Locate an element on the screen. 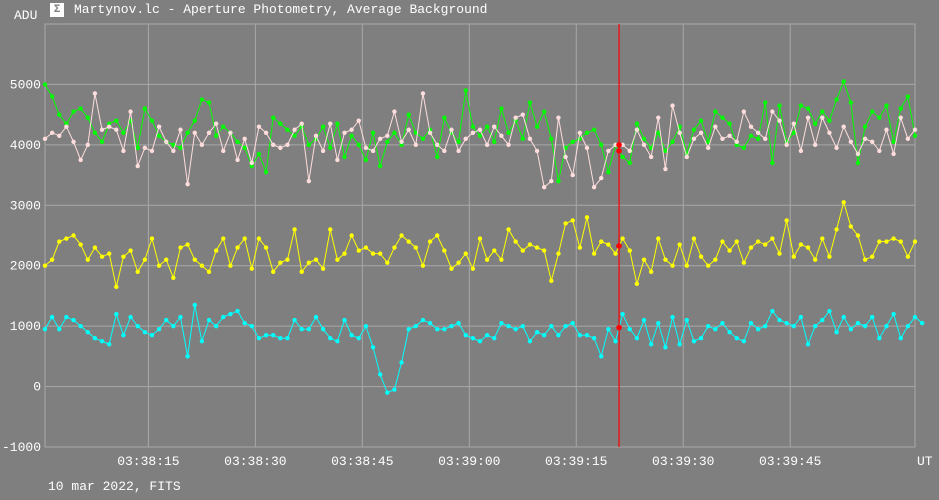 The width and height of the screenshot is (939, 500). sigma-icon: Σ is located at coordinates (57, 10).